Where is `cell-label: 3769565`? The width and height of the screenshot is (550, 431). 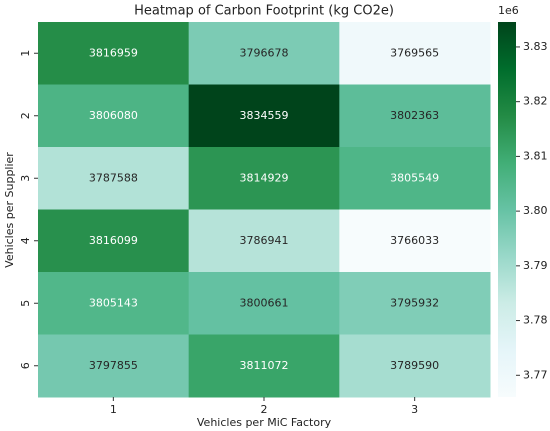 cell-label: 3769565 is located at coordinates (414, 52).